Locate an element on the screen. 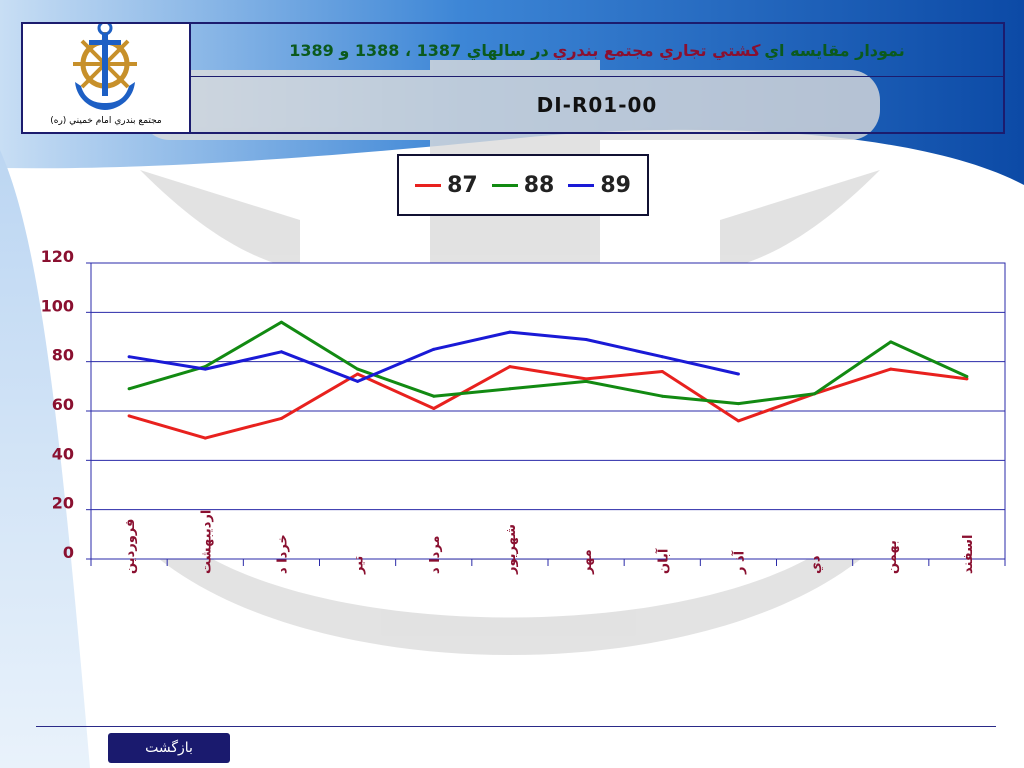 This screenshot has width=1024, height=768. footer-divider is located at coordinates (516, 726).